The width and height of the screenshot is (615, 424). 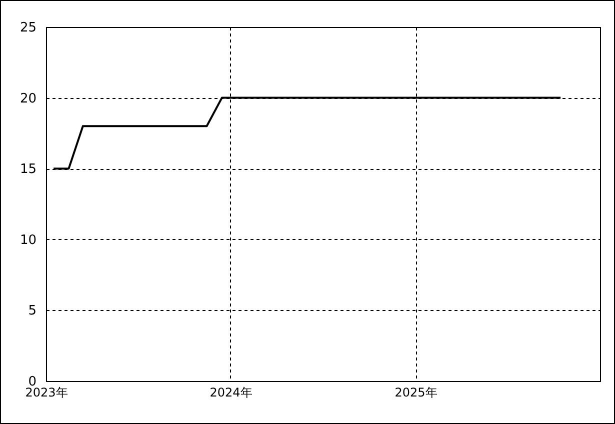 What do you see at coordinates (46, 393) in the screenshot?
I see `x-tick-label: 2023年` at bounding box center [46, 393].